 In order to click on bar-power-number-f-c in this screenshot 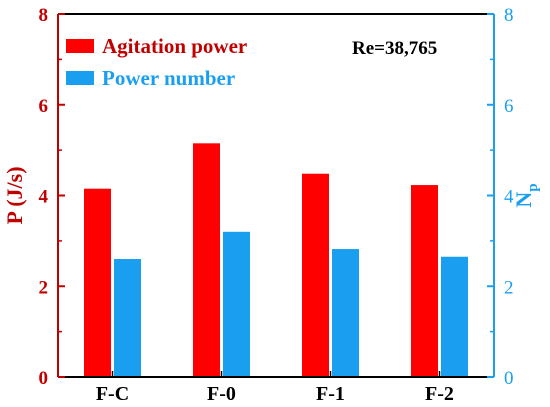, I will do `click(127, 318)`.